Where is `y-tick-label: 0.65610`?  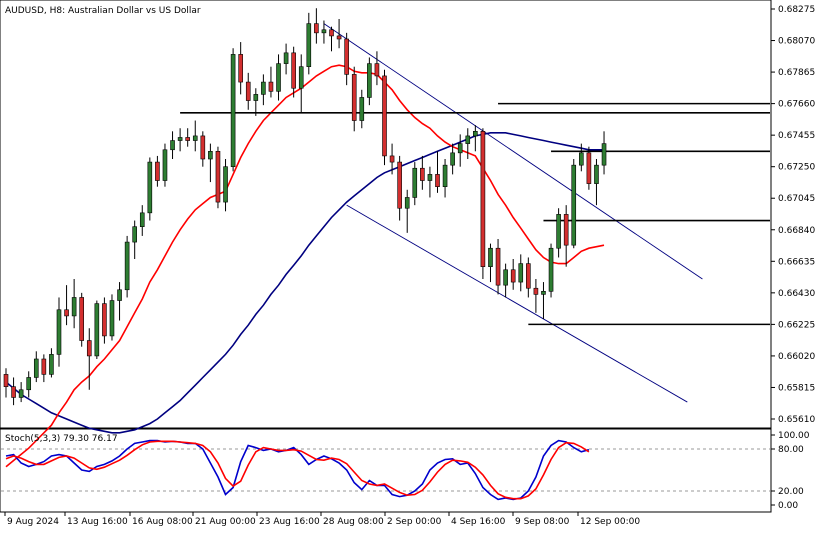 y-tick-label: 0.65610 is located at coordinates (796, 420).